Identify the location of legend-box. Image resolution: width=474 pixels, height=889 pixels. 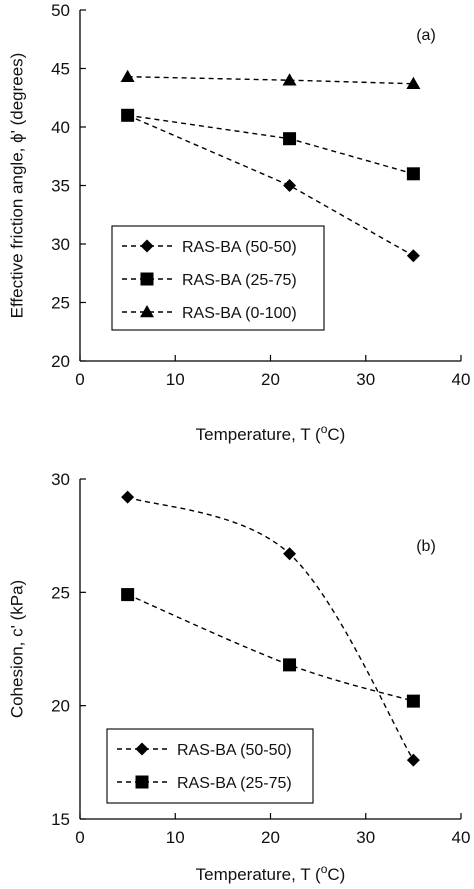
(210, 766).